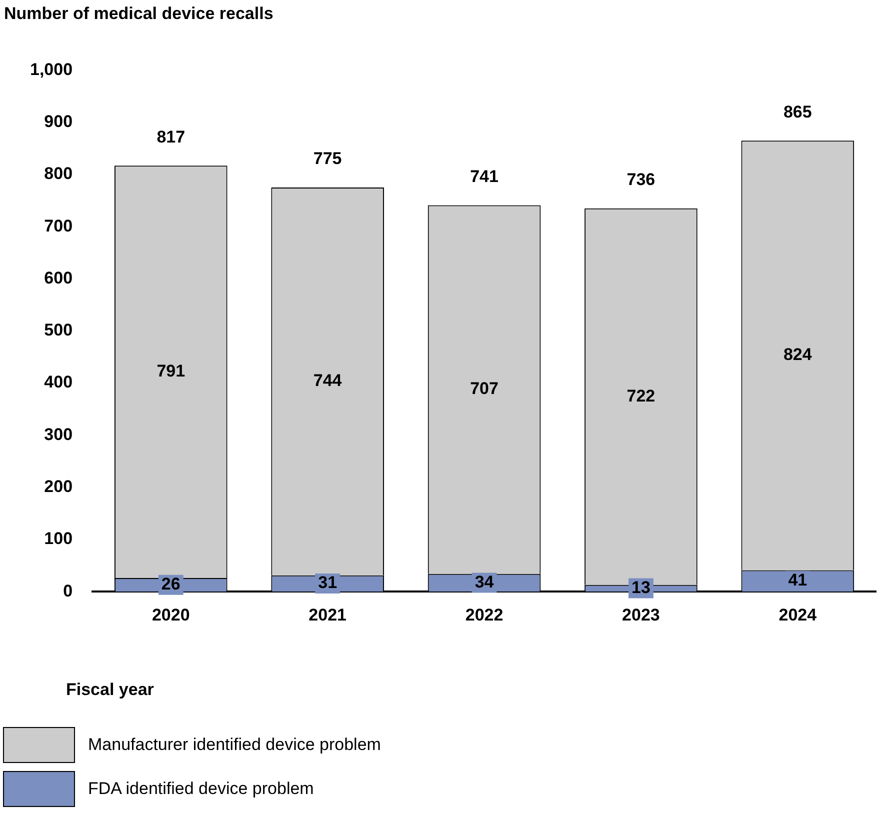 The image size is (880, 814). I want to click on y-tick-label: 200, so click(58, 486).